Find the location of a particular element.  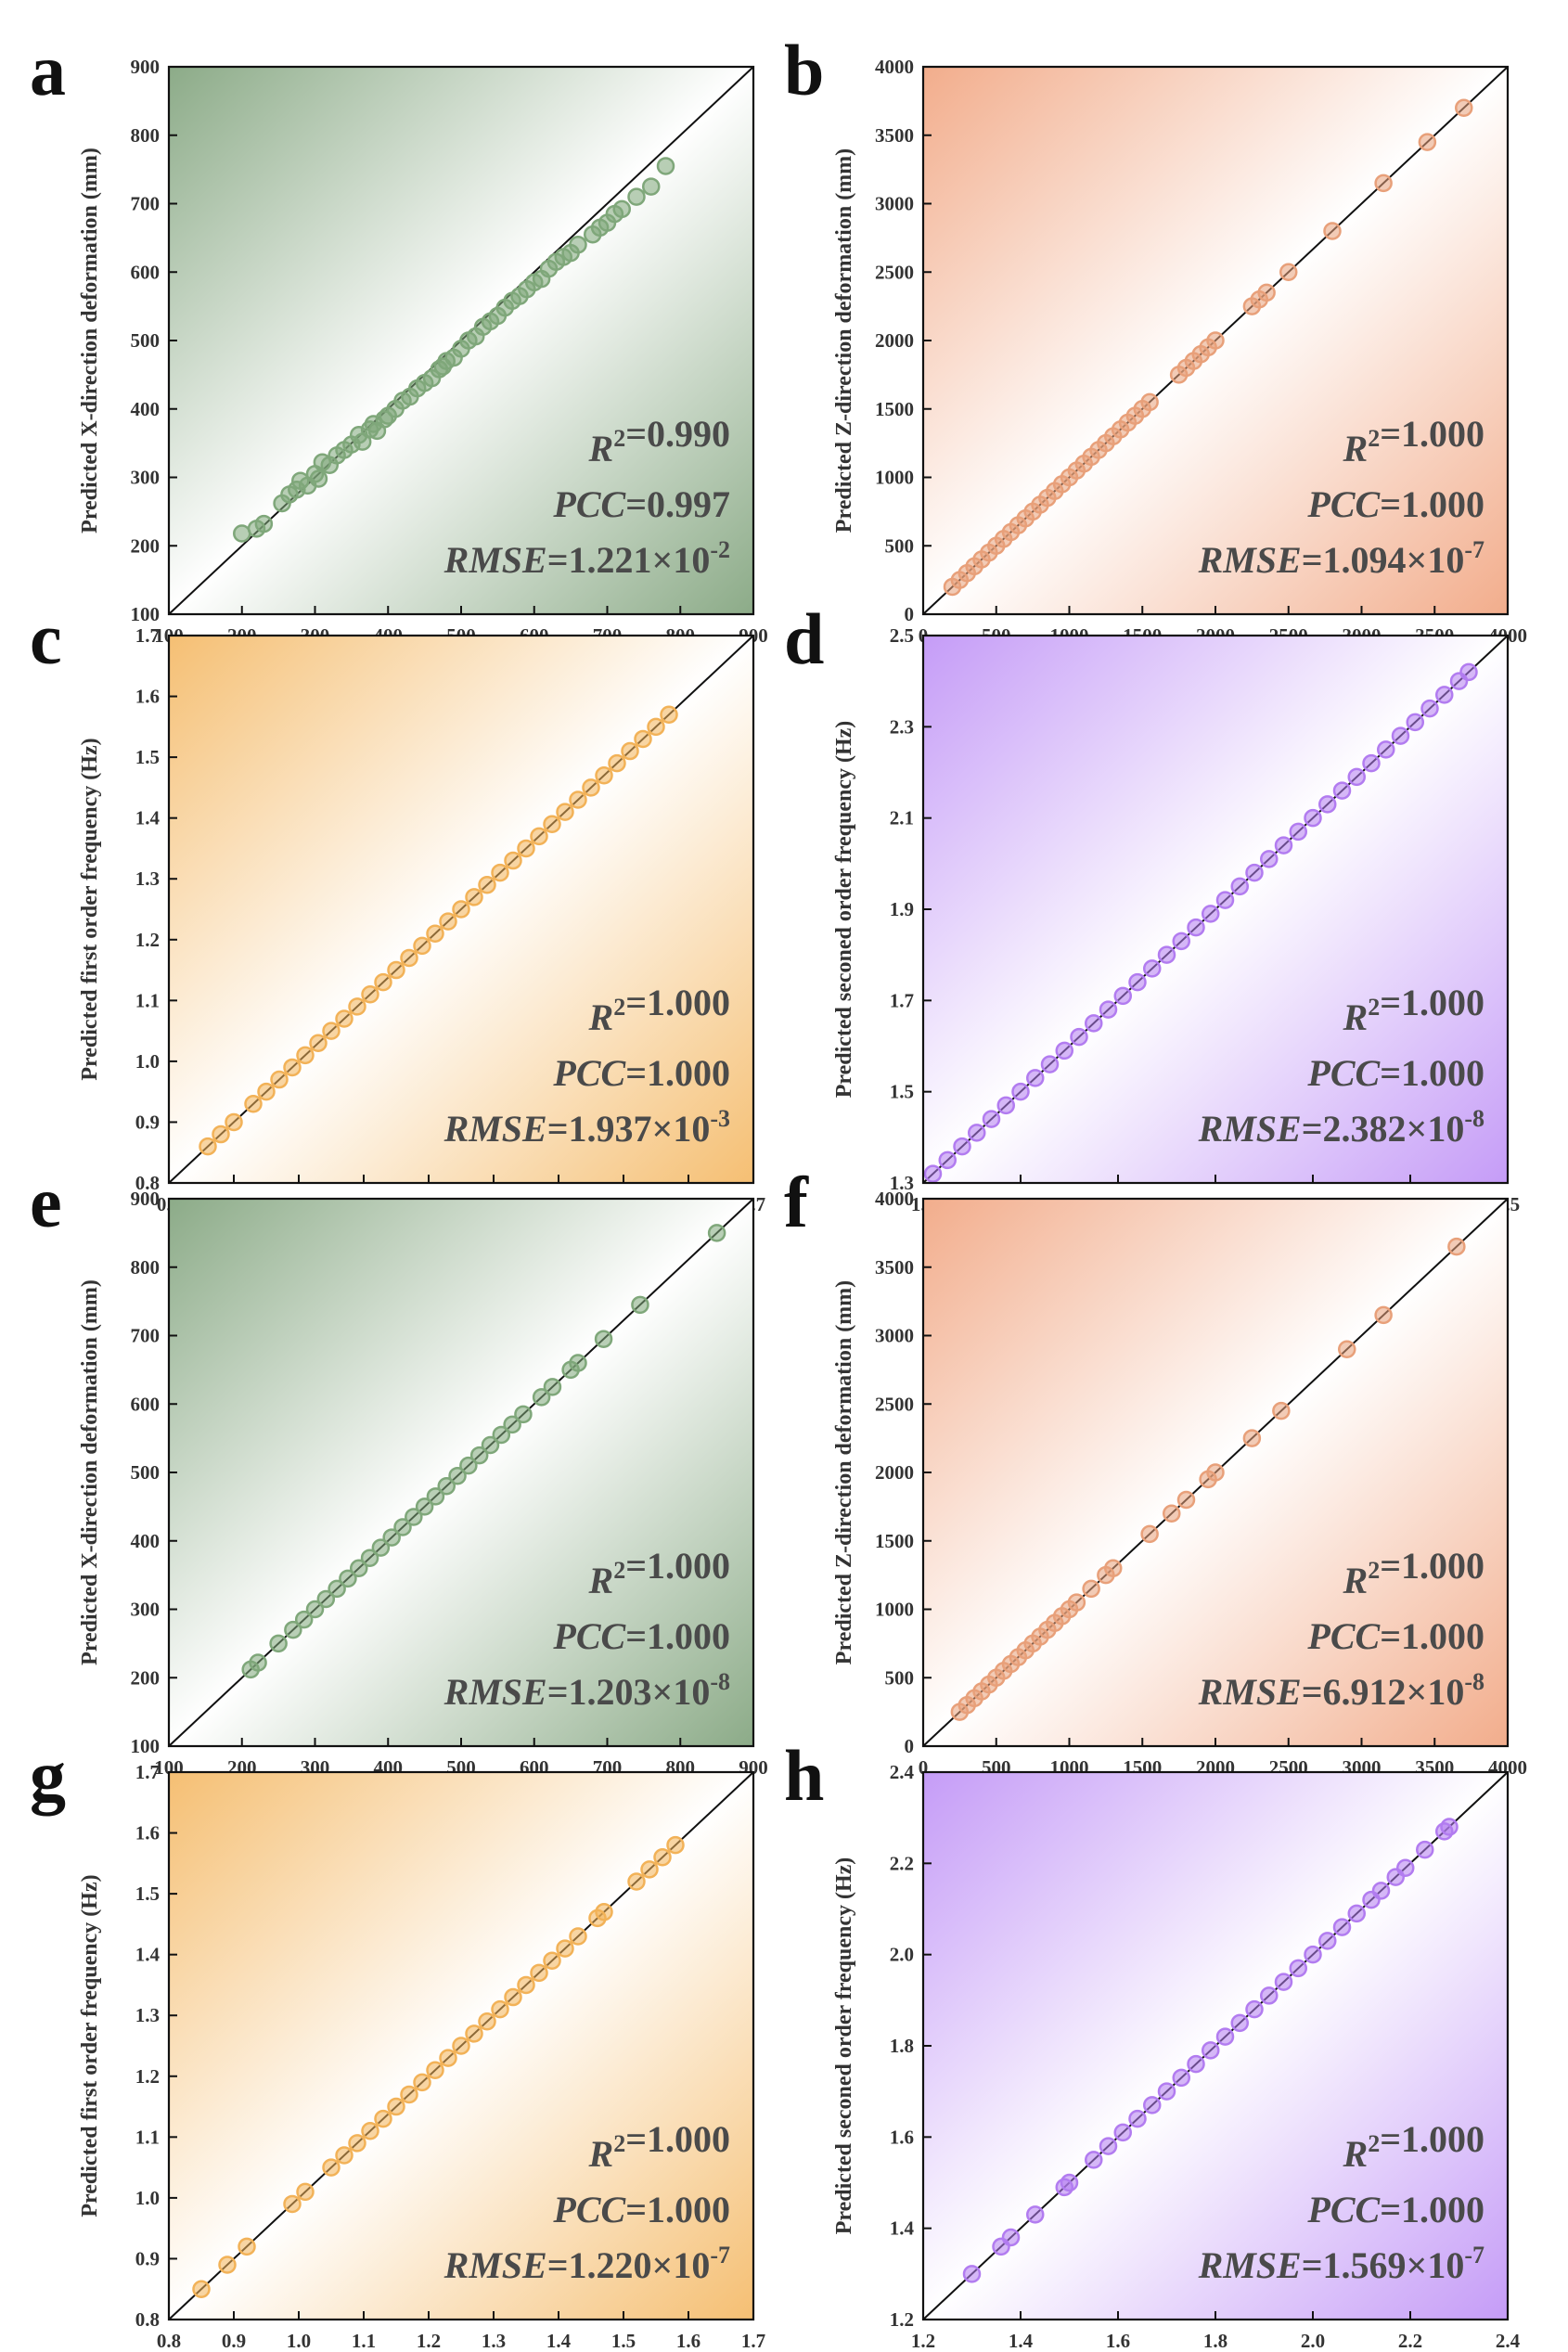

r2-metric-part: =1.000 is located at coordinates (1432, 434).